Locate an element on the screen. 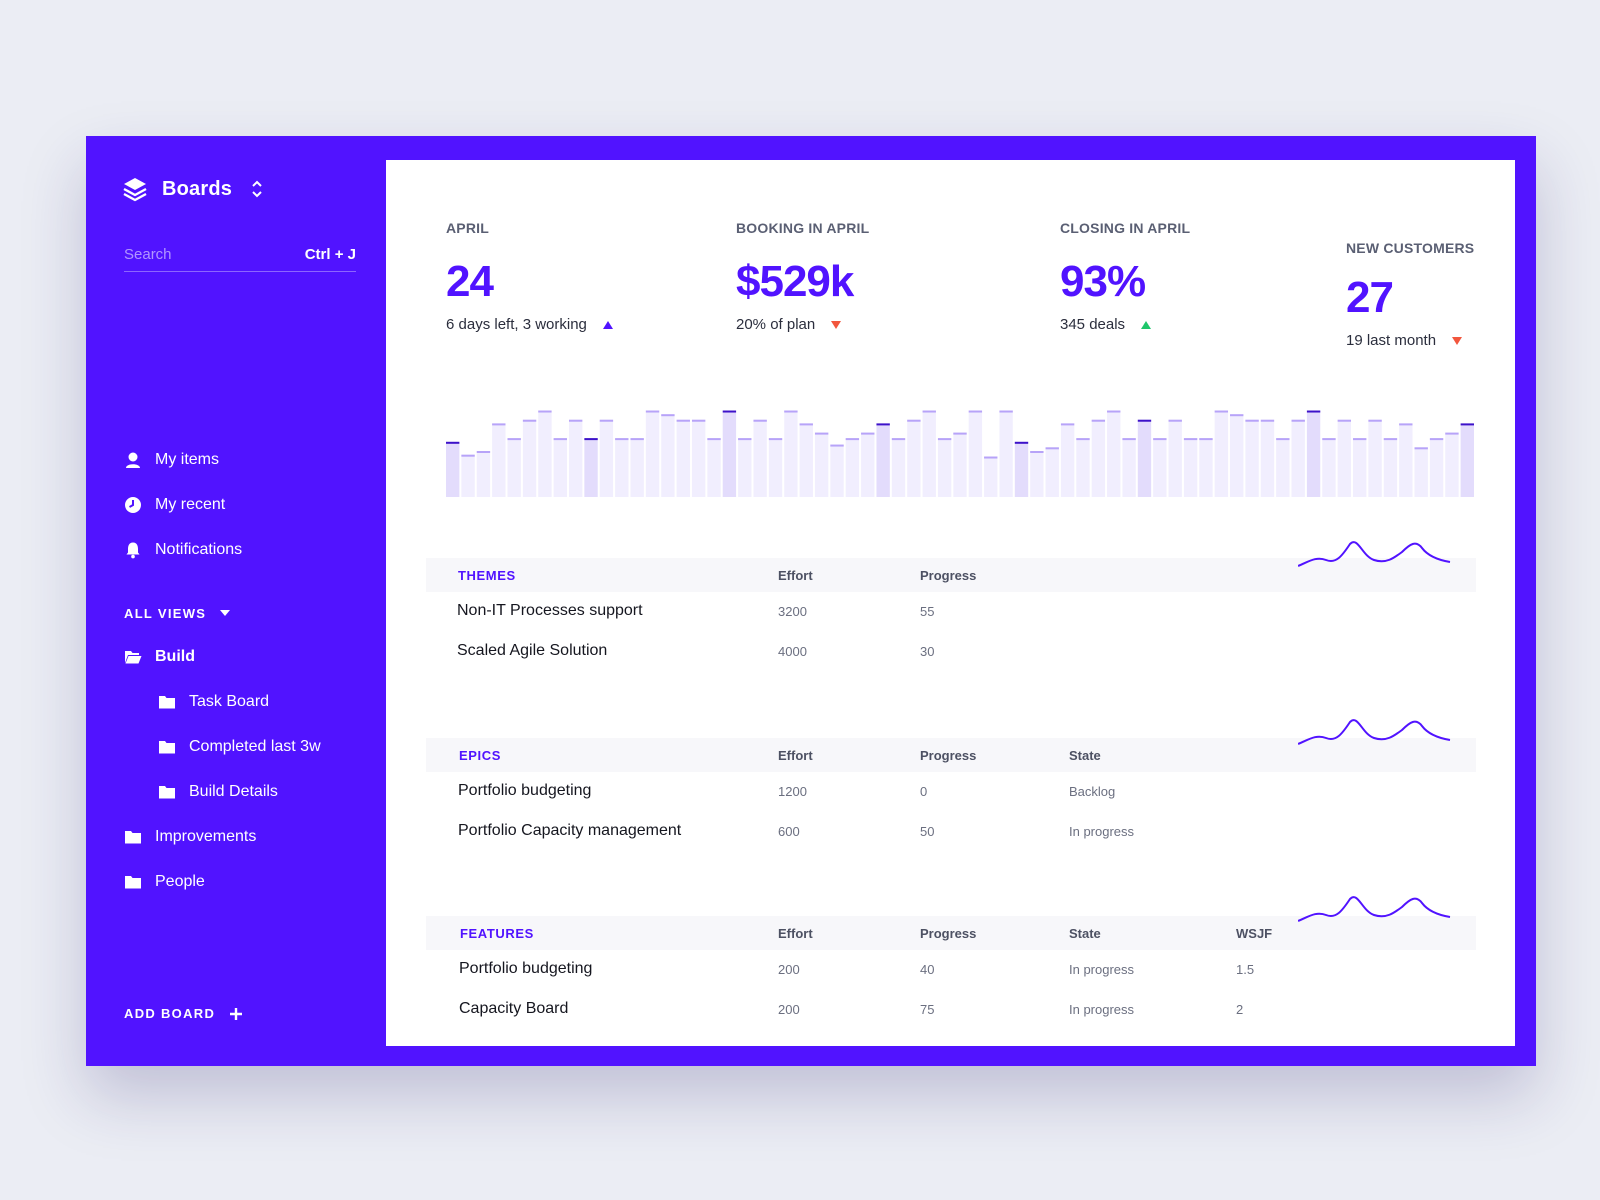 This screenshot has width=1600, height=1200. nav-label: My recent is located at coordinates (190, 504).